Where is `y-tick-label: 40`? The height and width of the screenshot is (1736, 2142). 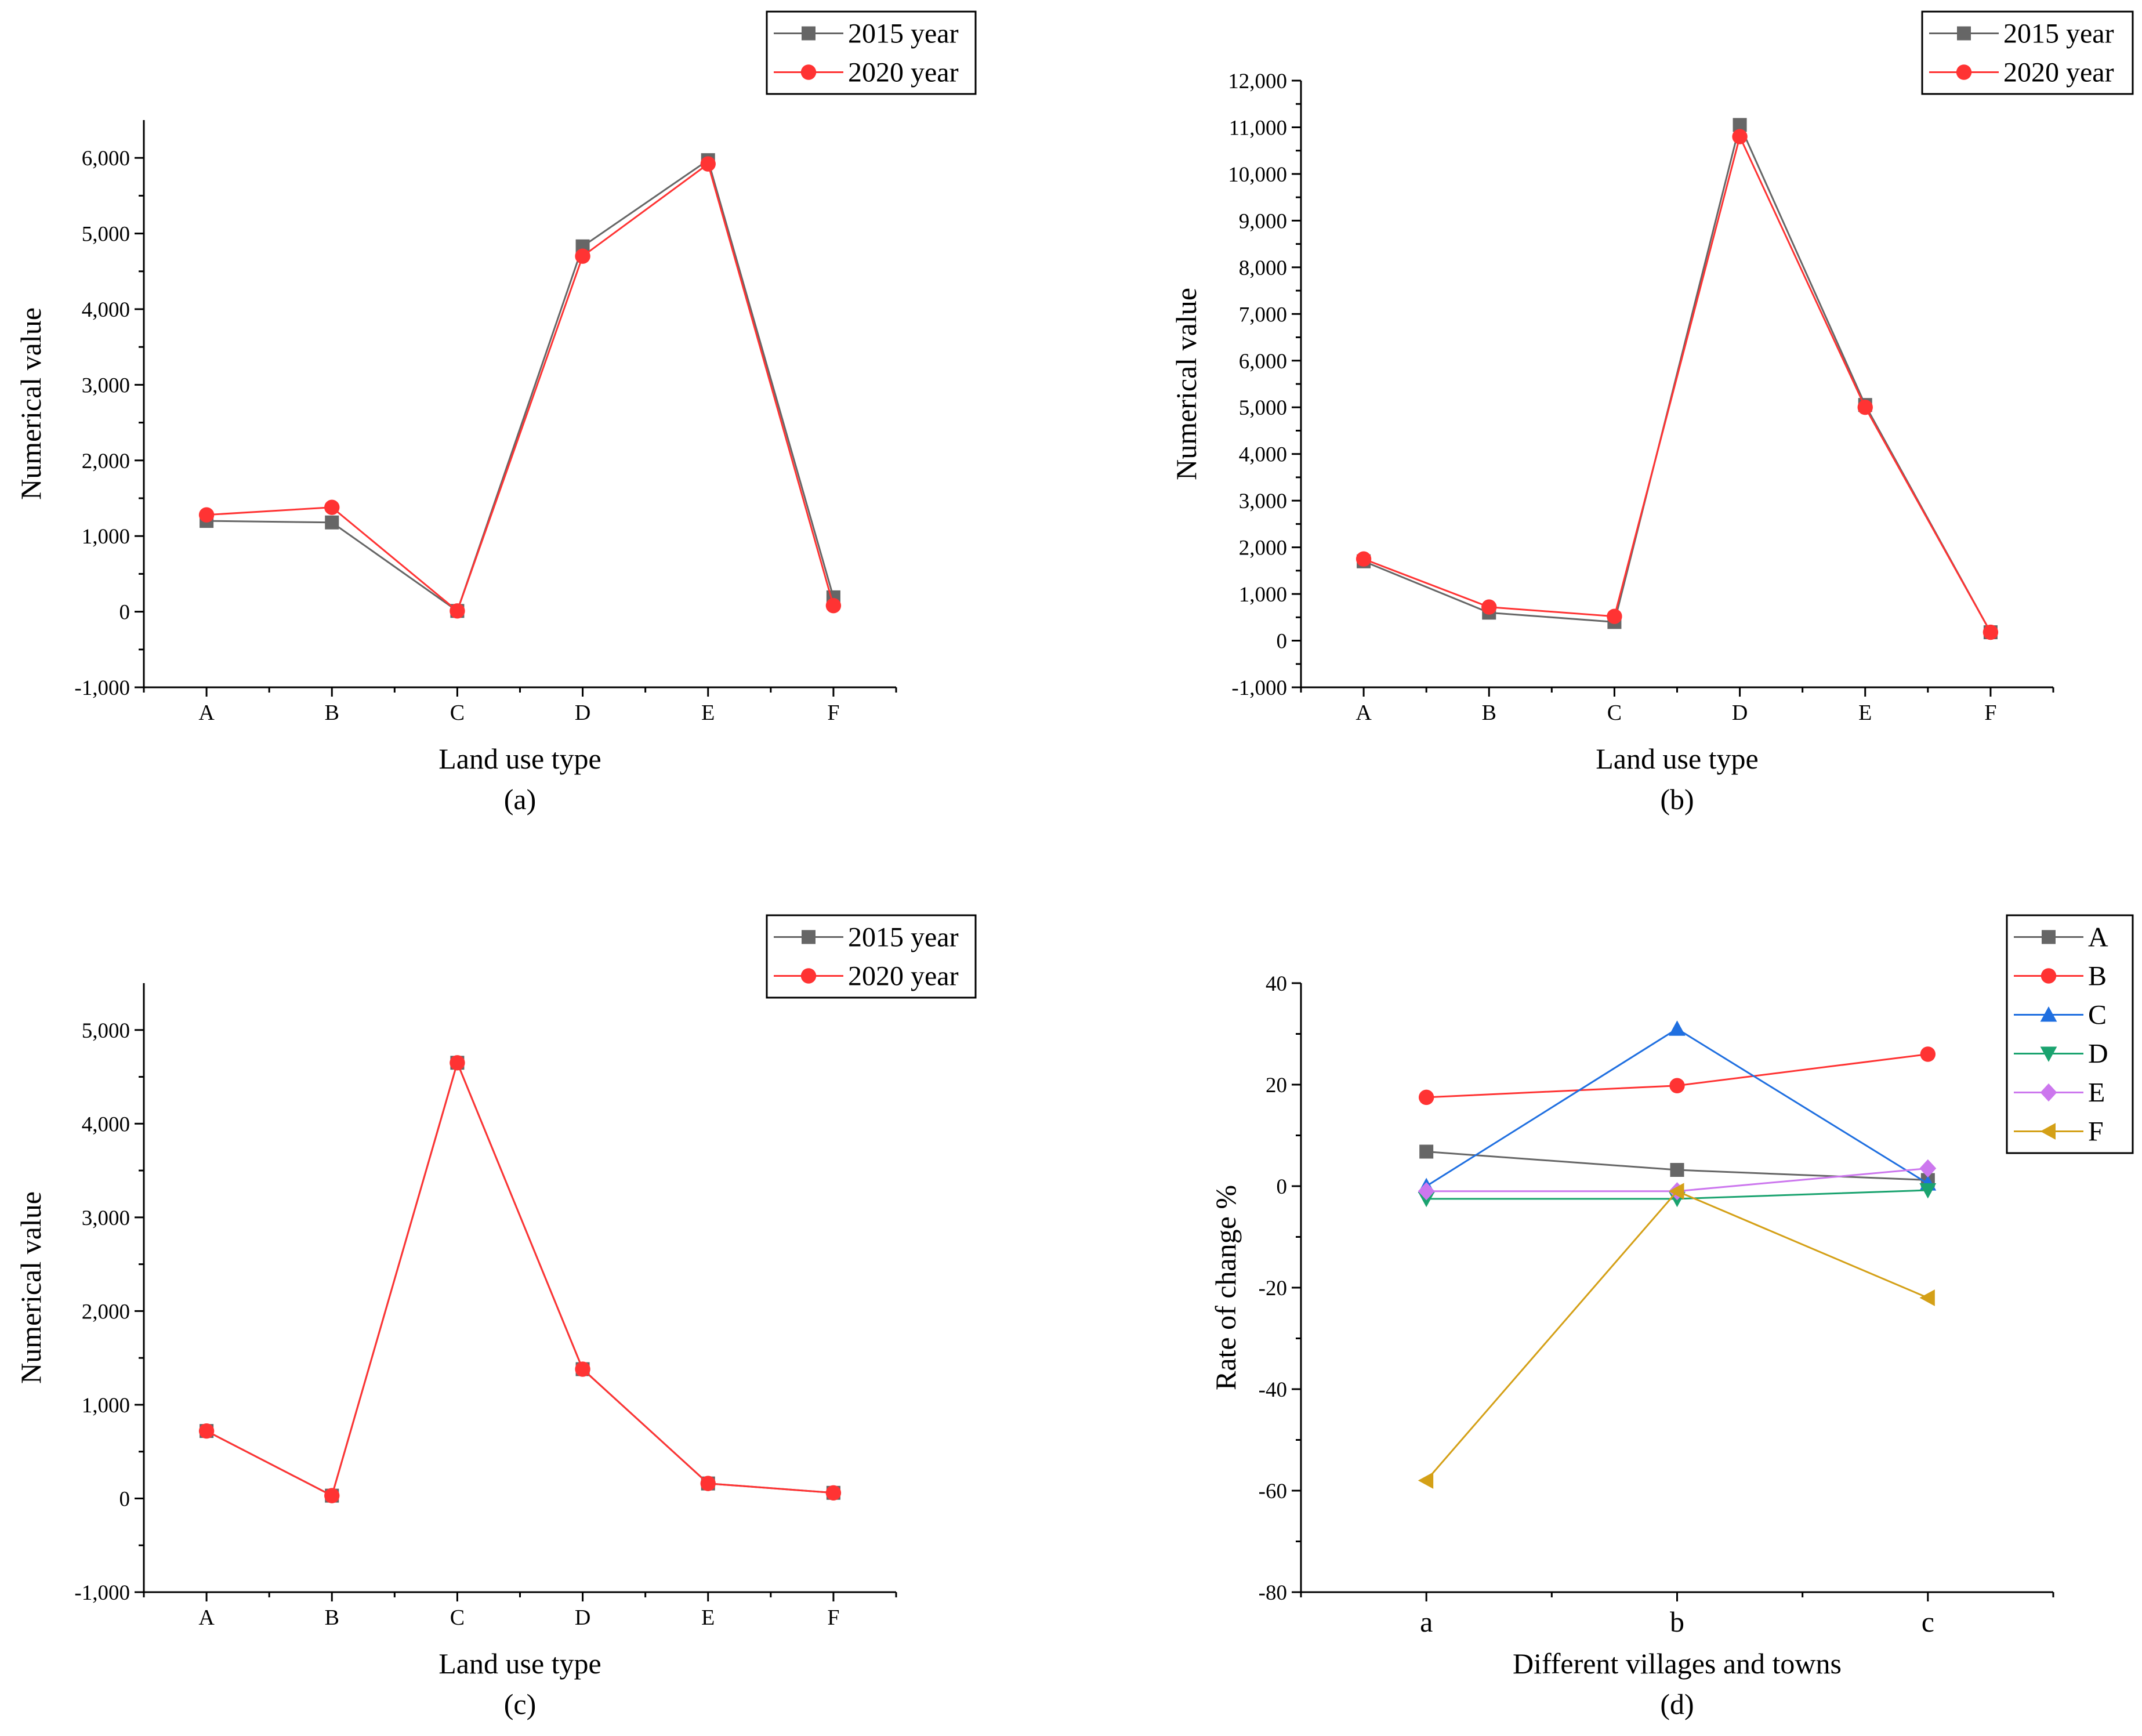 y-tick-label: 40 is located at coordinates (1276, 984).